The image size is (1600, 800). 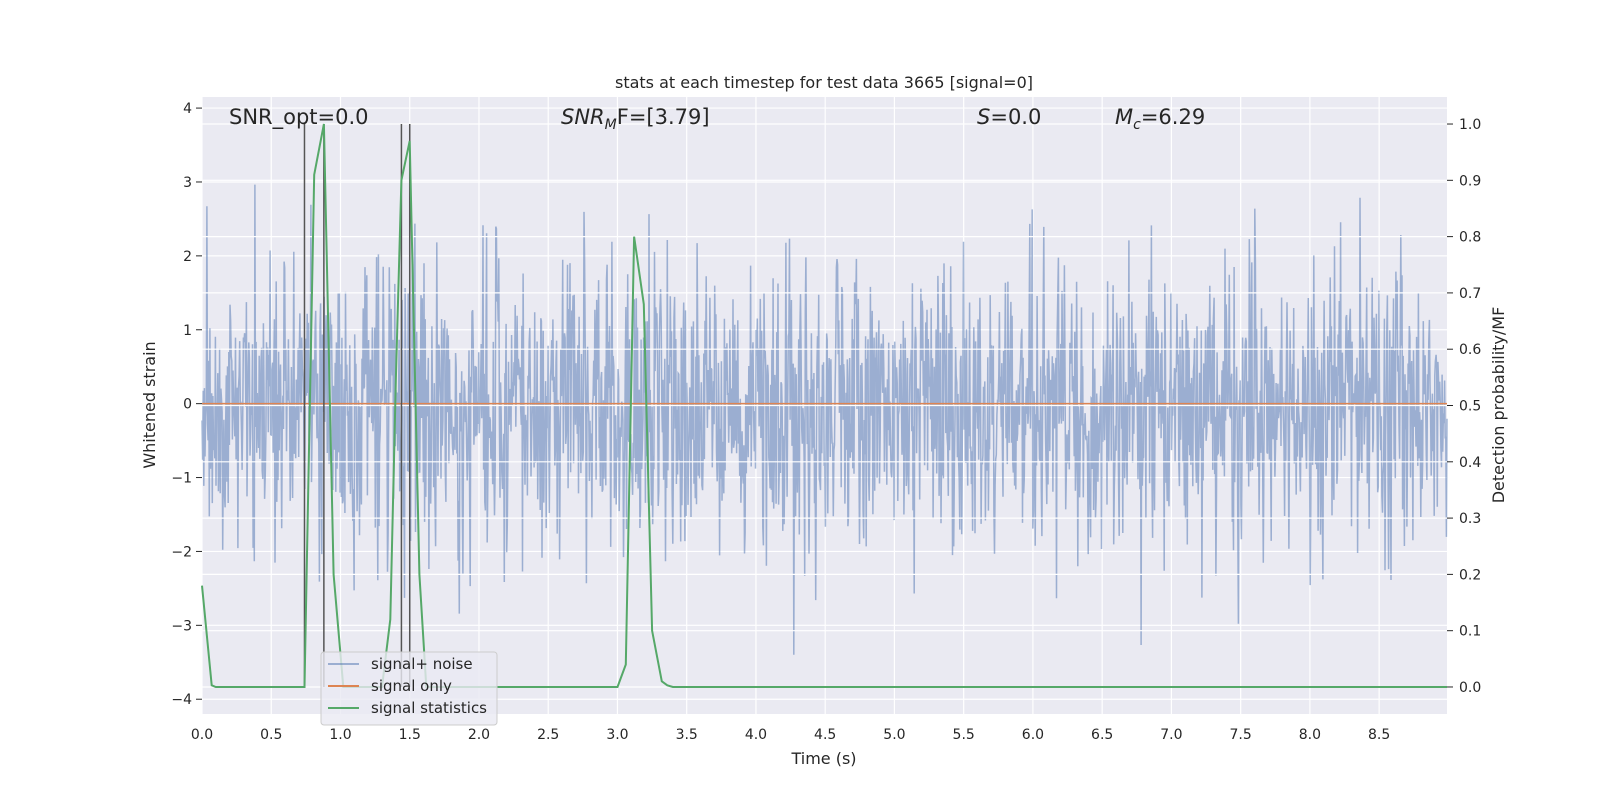 I want to click on y2-tick-label: 0.2, so click(x=1470, y=575).